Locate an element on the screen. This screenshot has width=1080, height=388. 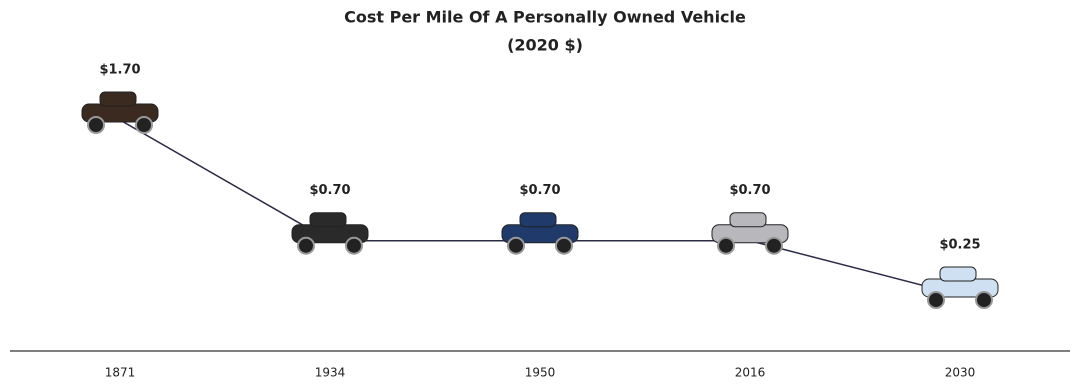
value-label: $1.70 is located at coordinates (119, 70).